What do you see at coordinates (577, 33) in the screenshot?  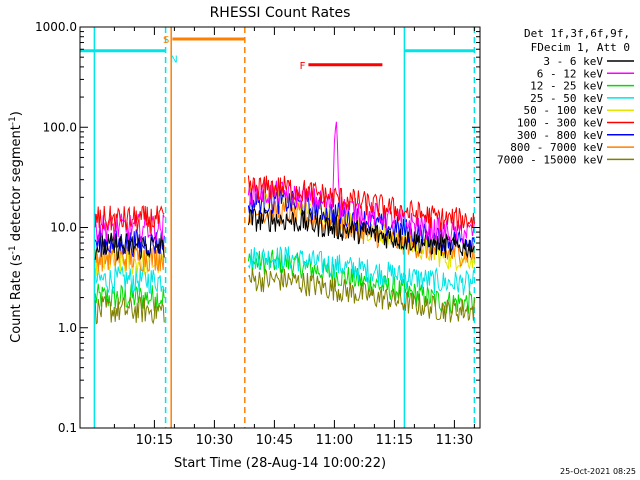 I see `legend-header: Det 1f,3f,6f,9f,` at bounding box center [577, 33].